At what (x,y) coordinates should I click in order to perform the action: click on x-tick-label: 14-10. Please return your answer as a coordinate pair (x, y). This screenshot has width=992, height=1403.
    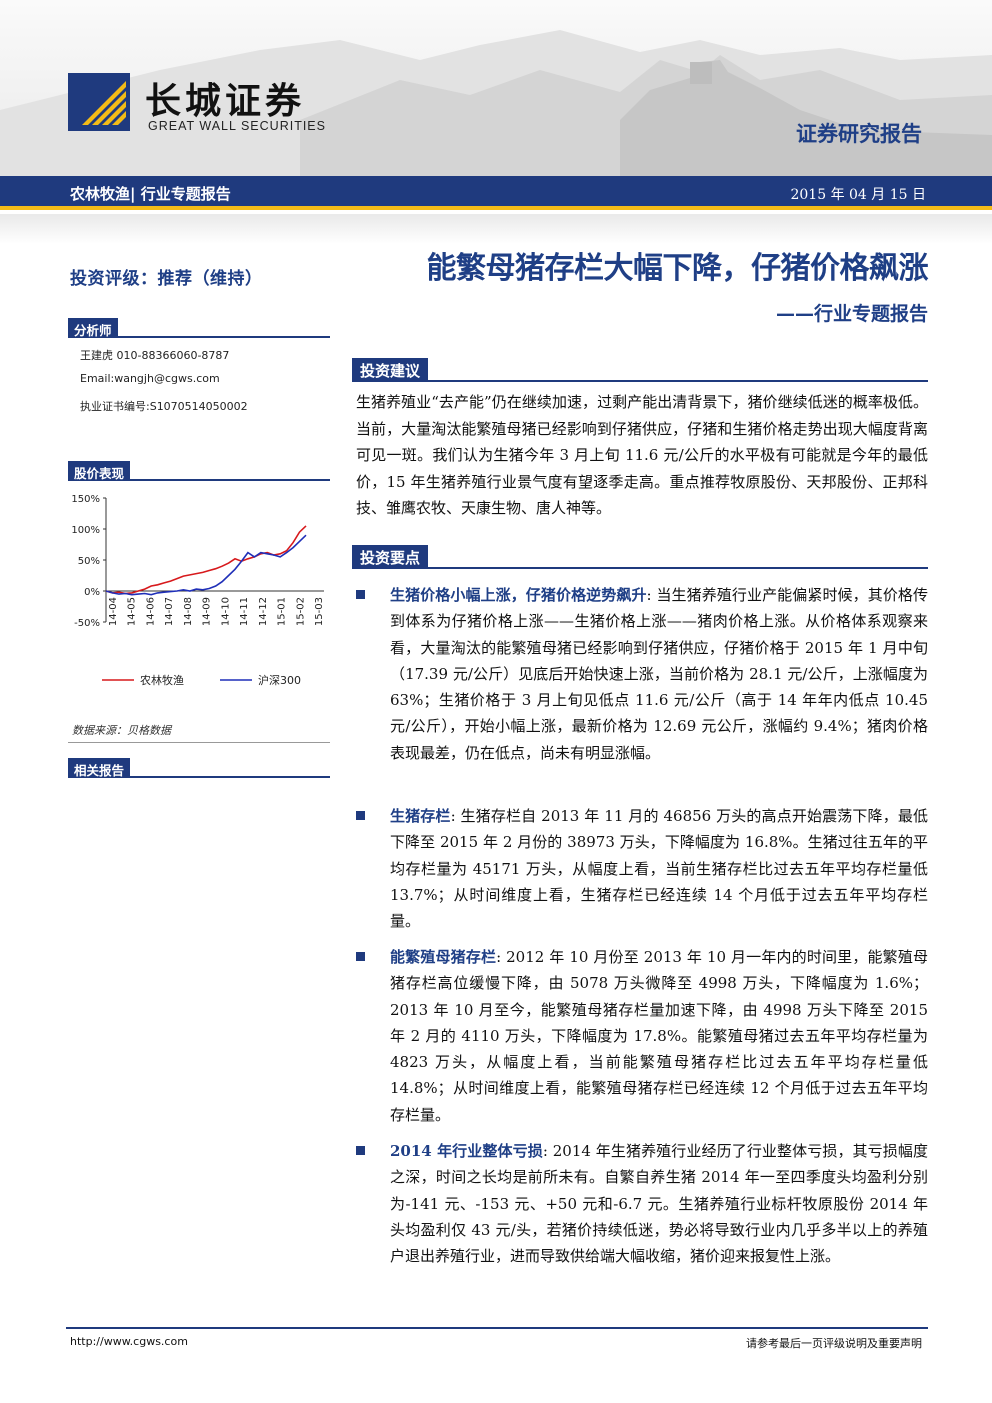
    Looking at the image, I should click on (225, 611).